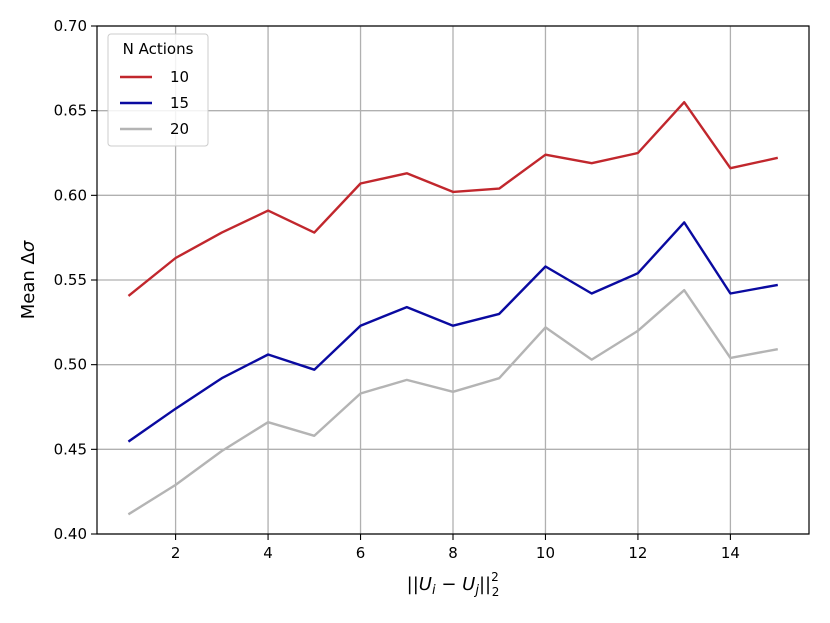 Image resolution: width=830 pixels, height=623 pixels. What do you see at coordinates (268, 553) in the screenshot?
I see `x-tick-label: 4` at bounding box center [268, 553].